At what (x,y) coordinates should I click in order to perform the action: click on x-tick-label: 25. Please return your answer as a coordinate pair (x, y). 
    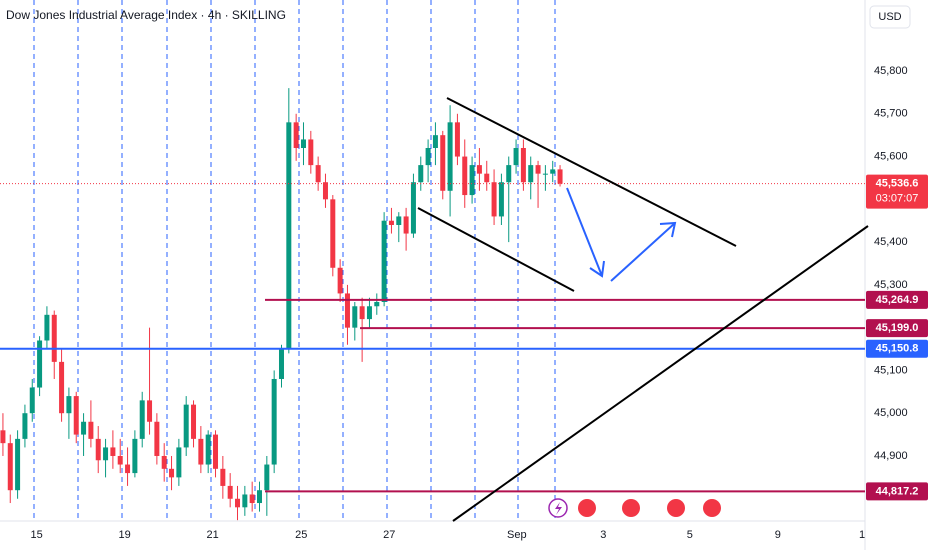
    Looking at the image, I should click on (301, 535).